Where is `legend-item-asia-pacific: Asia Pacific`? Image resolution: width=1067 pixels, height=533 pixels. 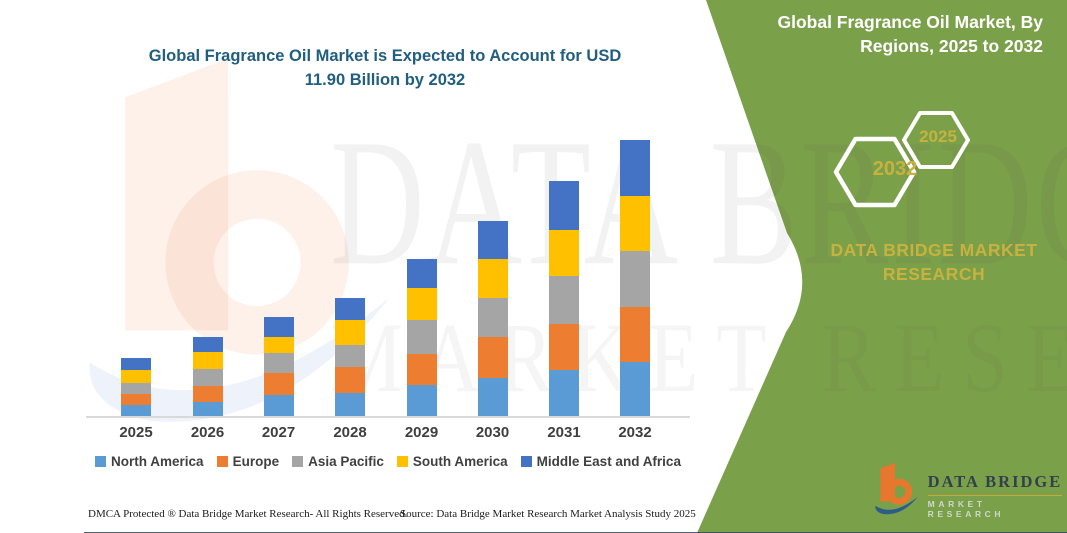
legend-item-asia-pacific: Asia Pacific is located at coordinates (338, 461).